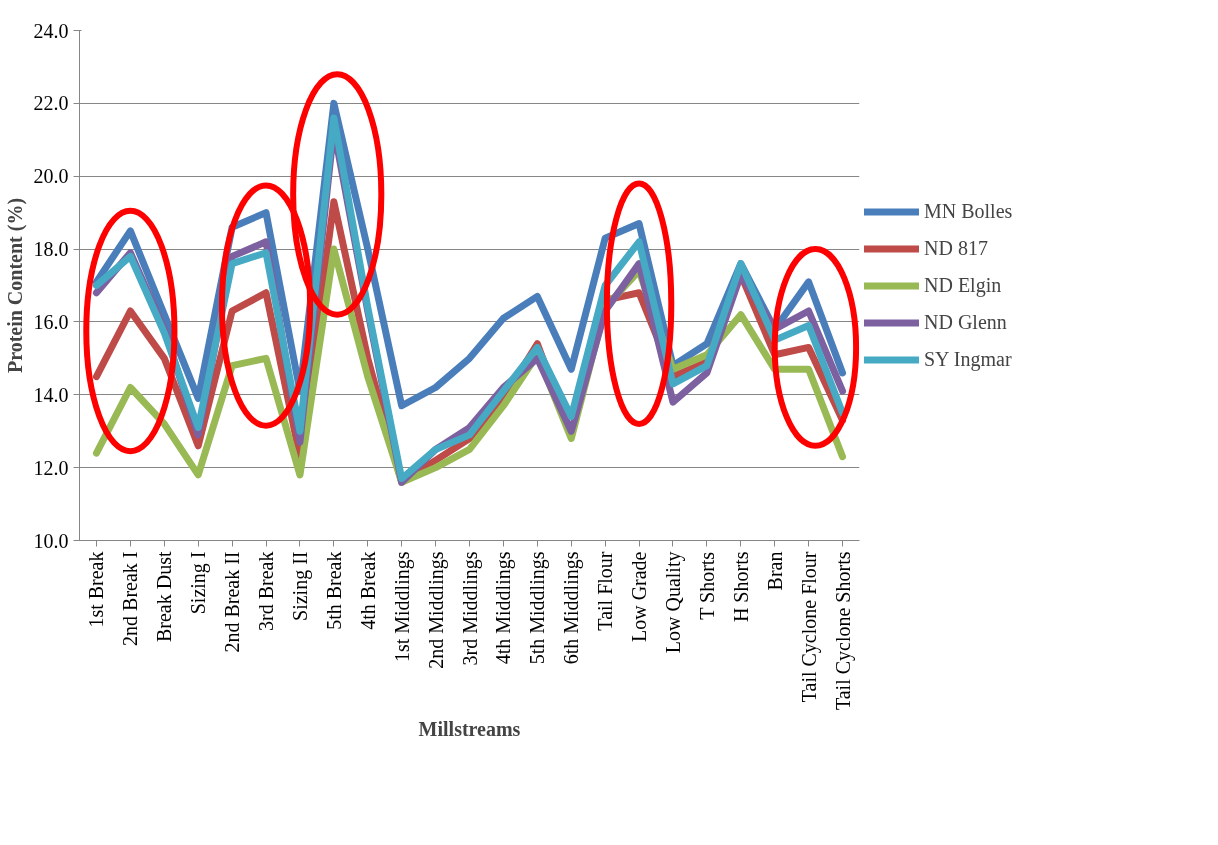 The image size is (1218, 845). Describe the element at coordinates (572, 608) in the screenshot. I see `x-tick-label: 6th Middlings` at that location.